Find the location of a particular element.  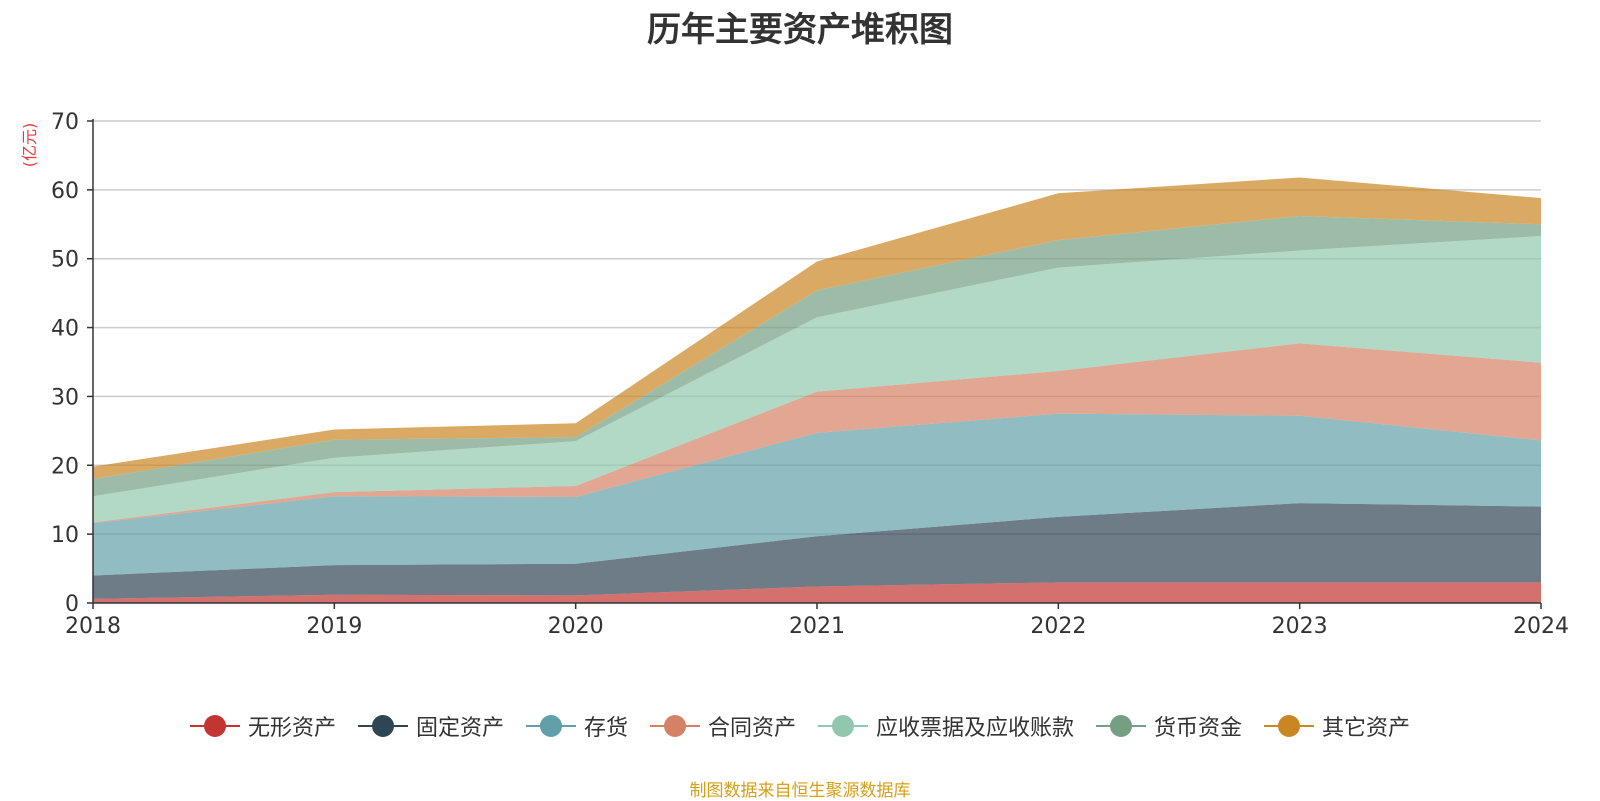

x-tick-label: 2020 is located at coordinates (576, 626).